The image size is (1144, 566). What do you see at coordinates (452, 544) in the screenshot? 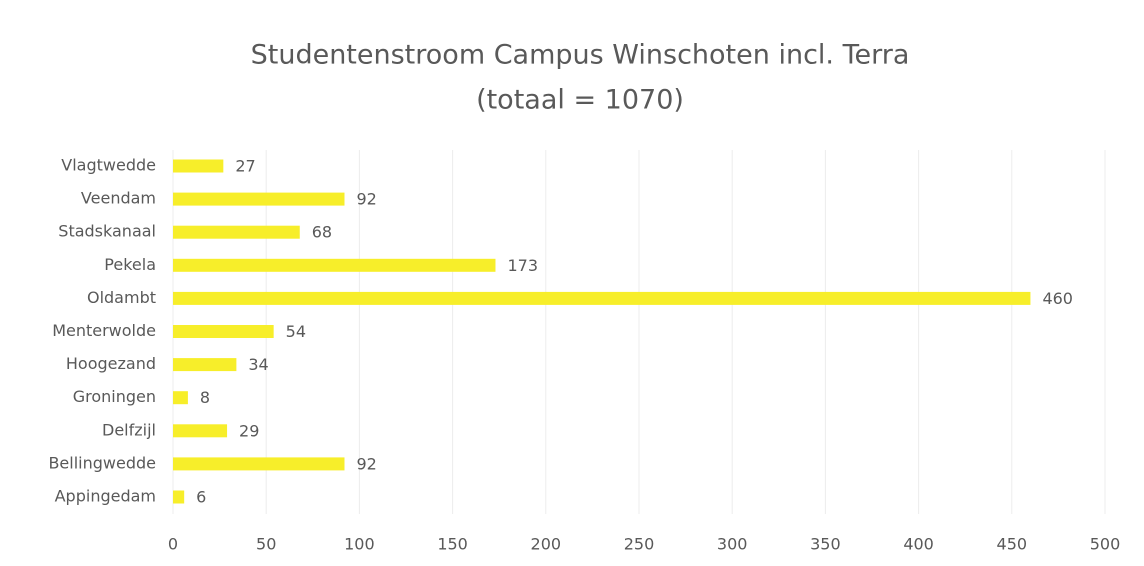
I see `x-tick-label: 150` at bounding box center [452, 544].